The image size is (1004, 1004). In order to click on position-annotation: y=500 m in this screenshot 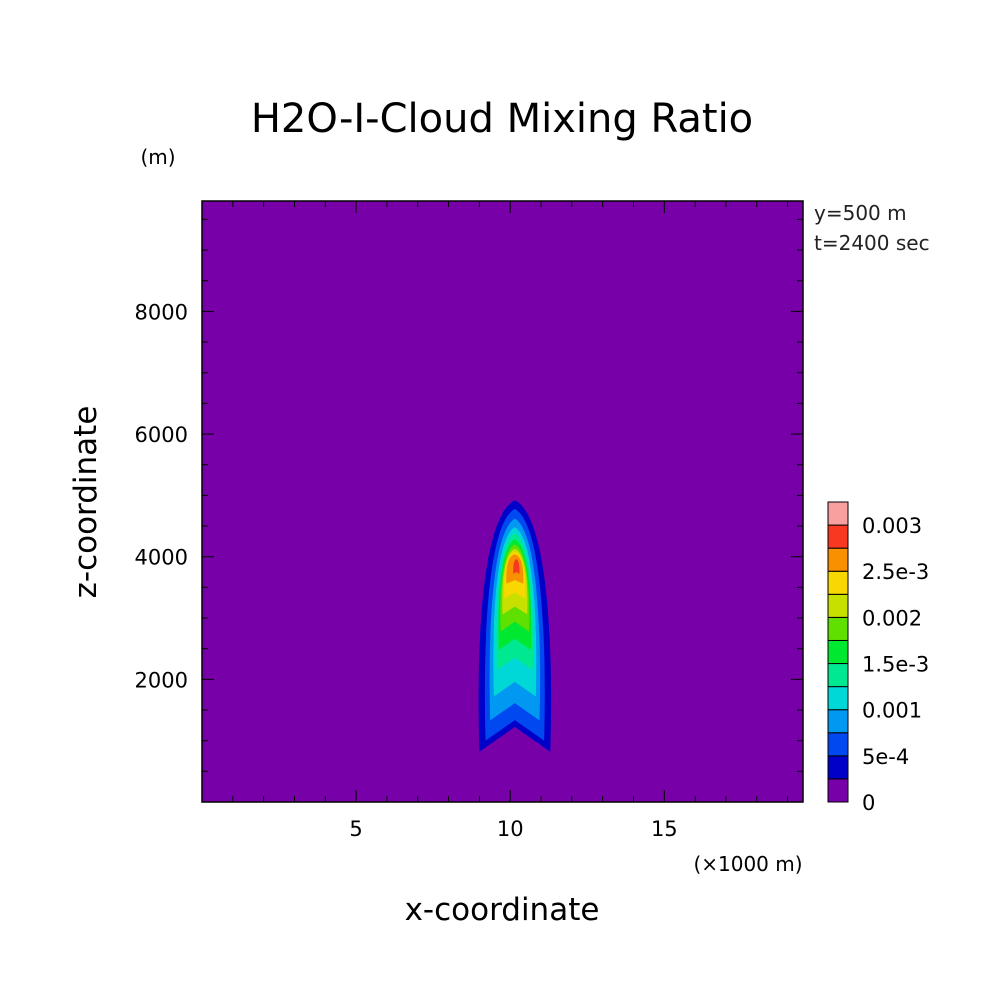, I will do `click(860, 213)`.